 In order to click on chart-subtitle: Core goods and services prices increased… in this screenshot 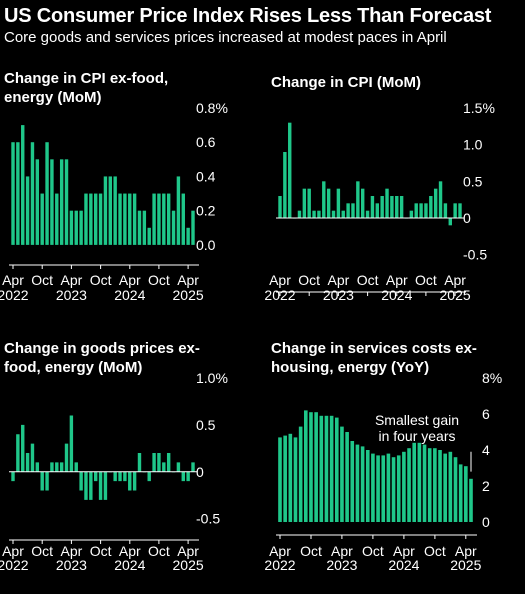, I will do `click(225, 37)`.